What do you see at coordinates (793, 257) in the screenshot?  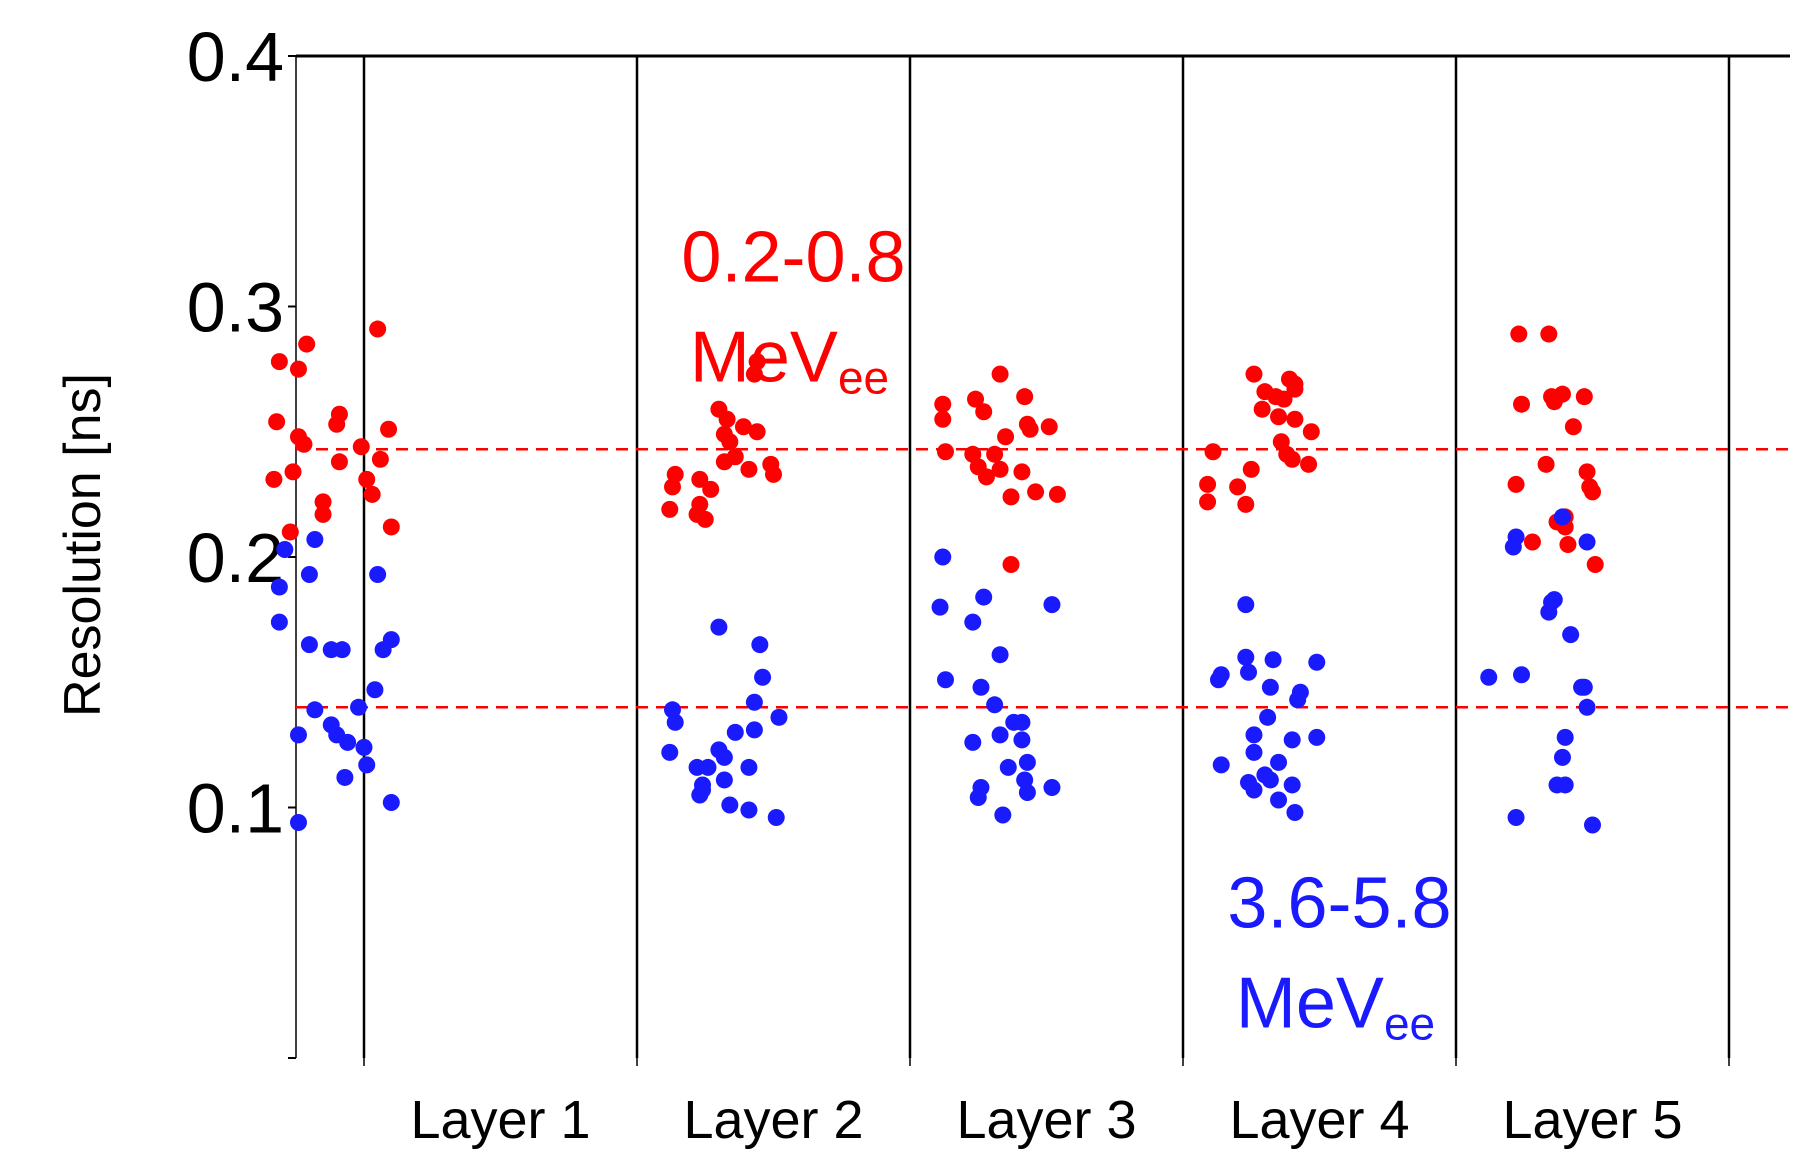 I see `low-energy-label-range: 0.2-0.8` at bounding box center [793, 257].